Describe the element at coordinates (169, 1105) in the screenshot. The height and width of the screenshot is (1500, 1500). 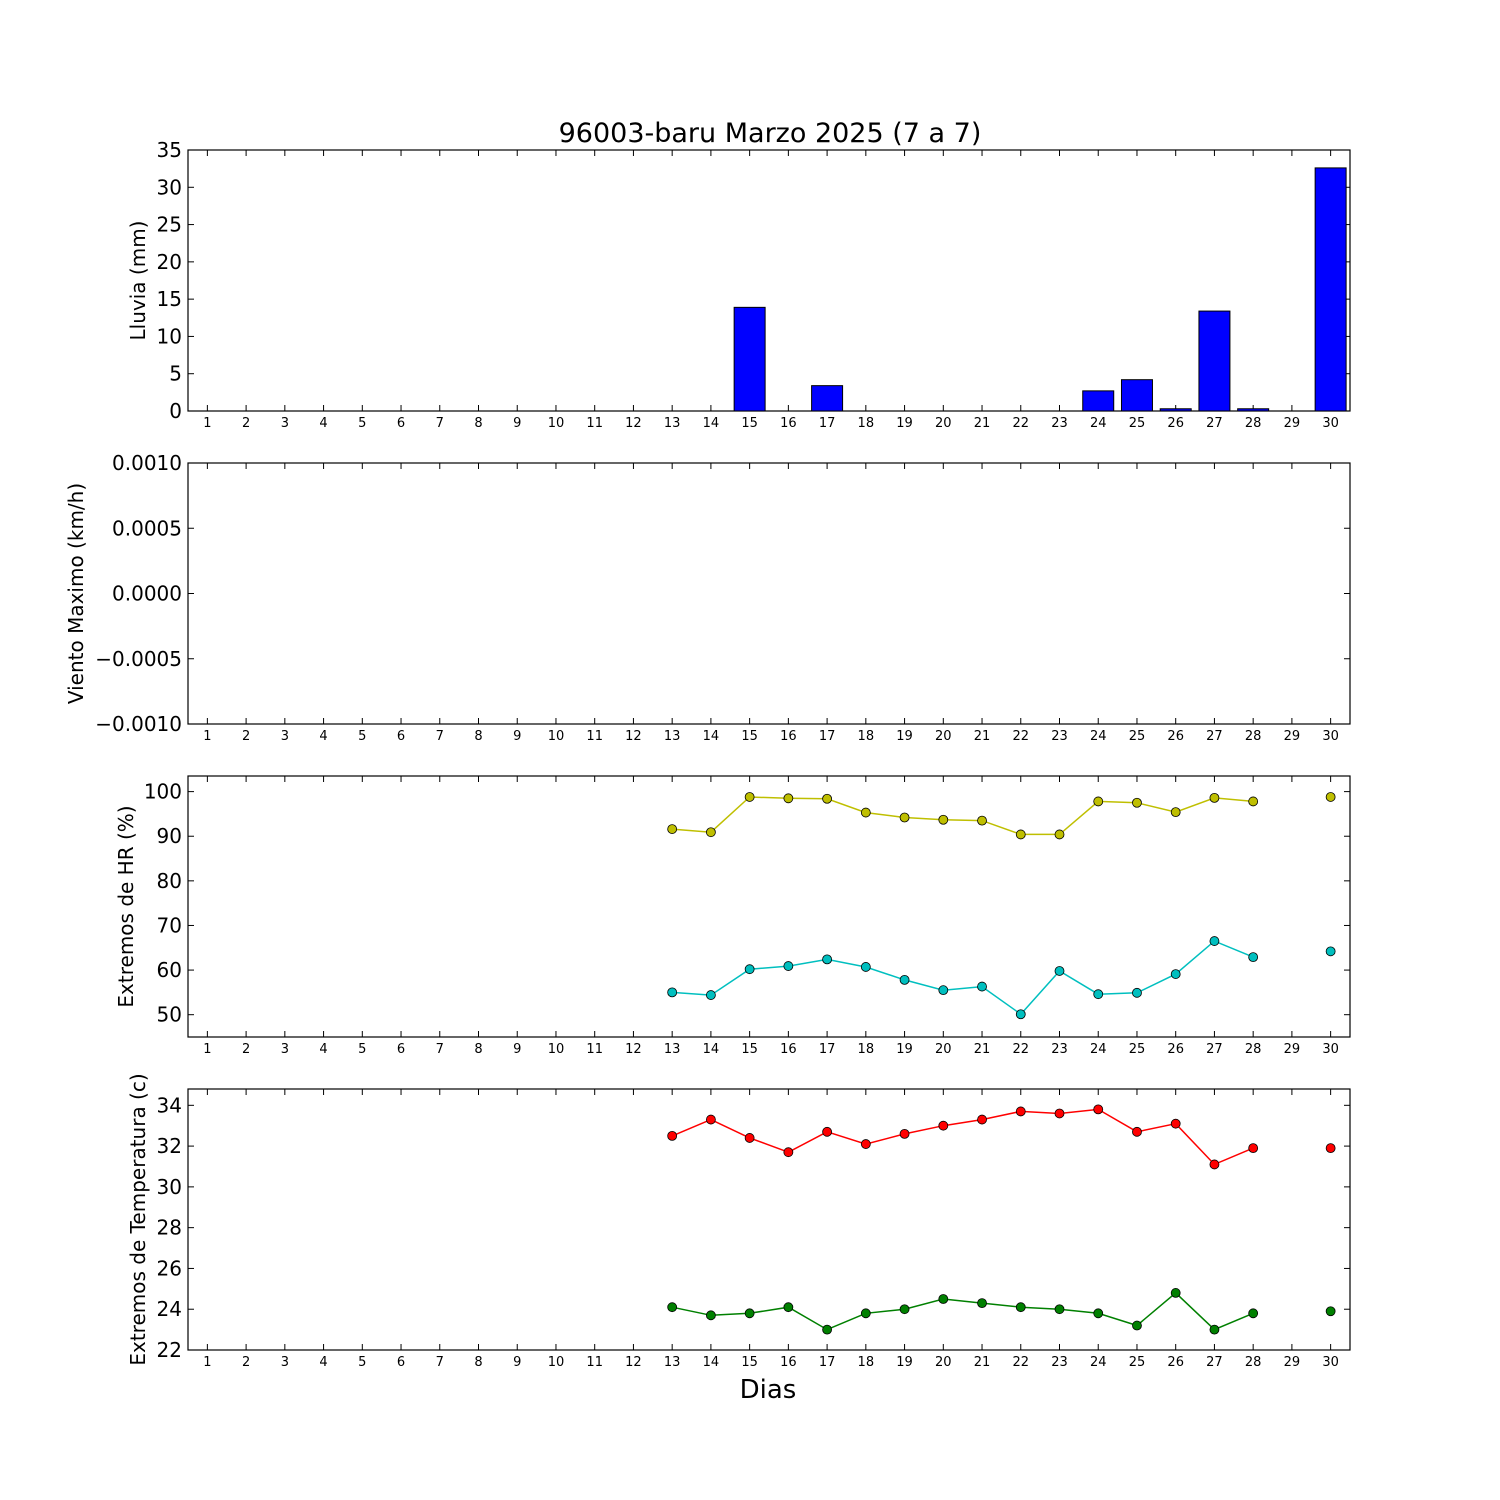
I see `y-tick-label: 34` at that location.